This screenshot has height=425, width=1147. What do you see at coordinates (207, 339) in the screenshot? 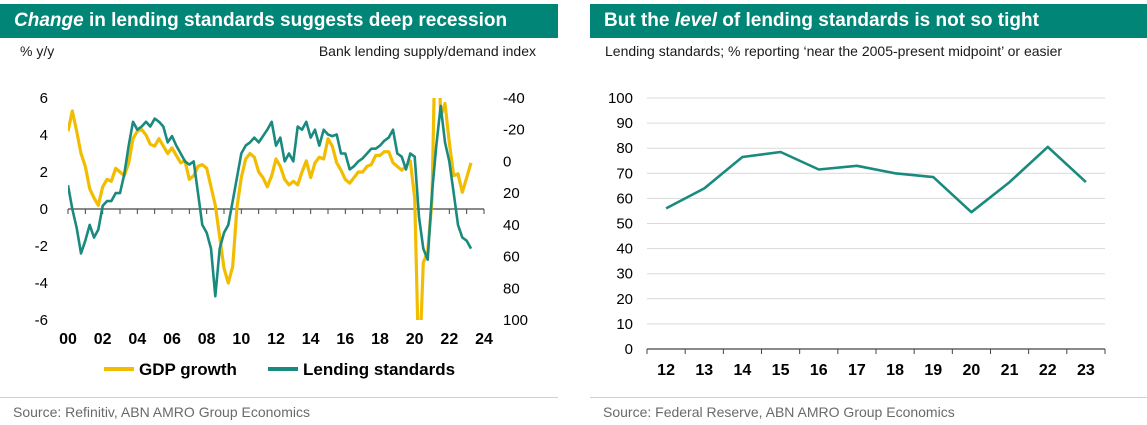
I see `x-tick-label: 08` at bounding box center [207, 339].